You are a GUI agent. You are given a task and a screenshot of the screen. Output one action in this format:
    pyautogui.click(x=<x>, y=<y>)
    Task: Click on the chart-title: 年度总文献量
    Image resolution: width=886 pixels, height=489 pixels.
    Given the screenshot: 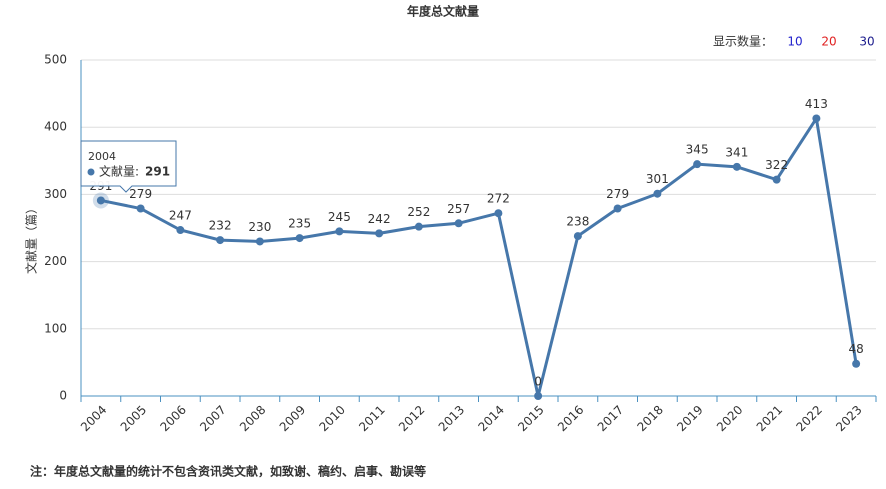 What is the action you would take?
    pyautogui.click(x=443, y=11)
    